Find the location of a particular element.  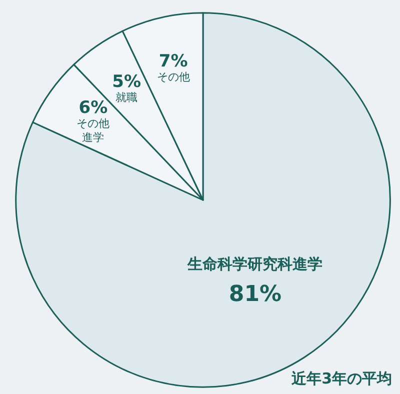

data-label: 81% is located at coordinates (255, 295).